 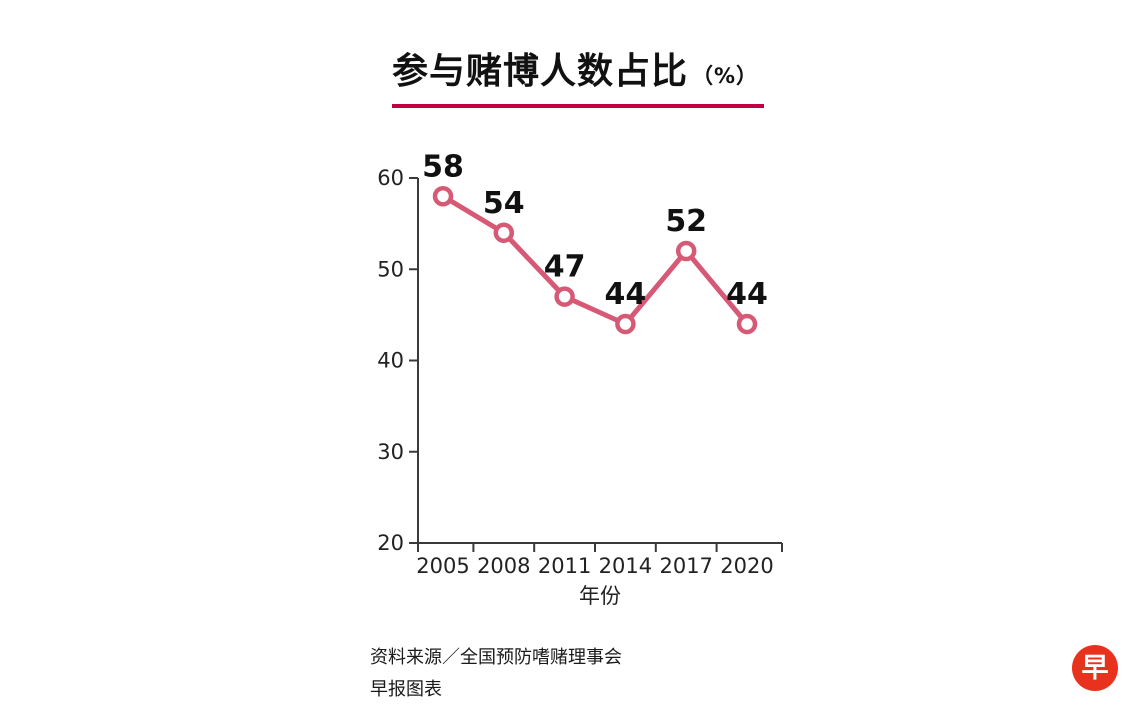 I want to click on x-tick-label: 2020, so click(x=746, y=566).